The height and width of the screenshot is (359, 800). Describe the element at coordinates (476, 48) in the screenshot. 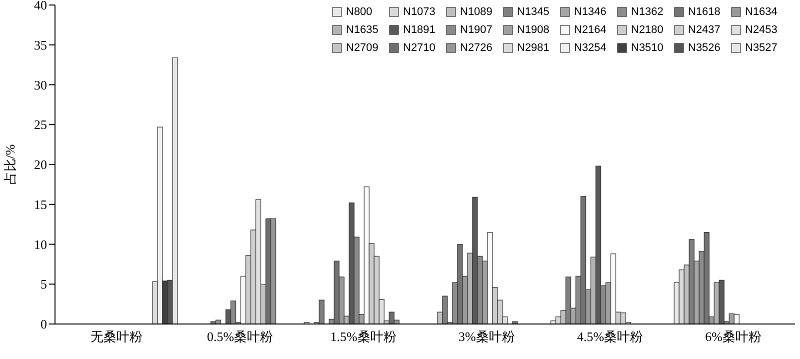

I see `legend-label: N2726` at that location.